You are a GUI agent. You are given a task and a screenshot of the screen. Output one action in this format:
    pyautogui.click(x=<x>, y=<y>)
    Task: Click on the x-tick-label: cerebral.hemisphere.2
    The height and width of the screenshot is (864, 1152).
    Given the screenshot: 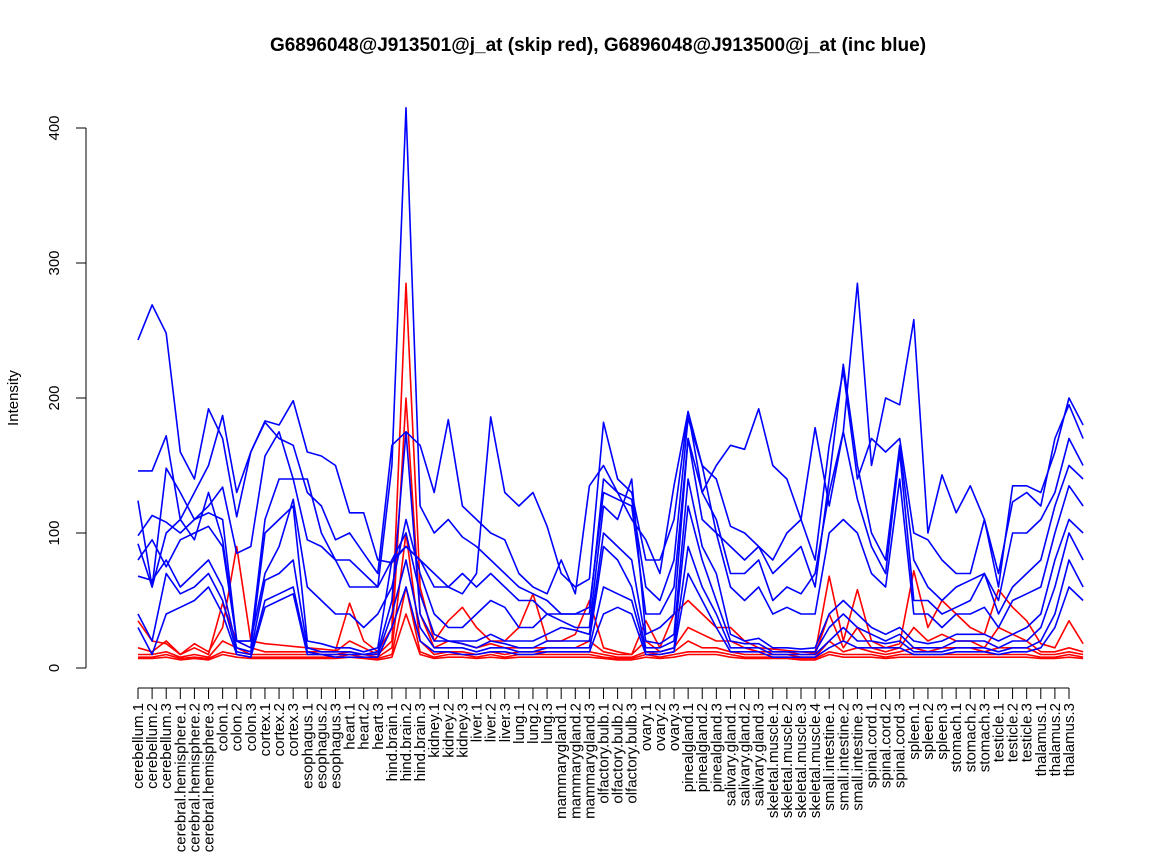 What is the action you would take?
    pyautogui.click(x=194, y=777)
    